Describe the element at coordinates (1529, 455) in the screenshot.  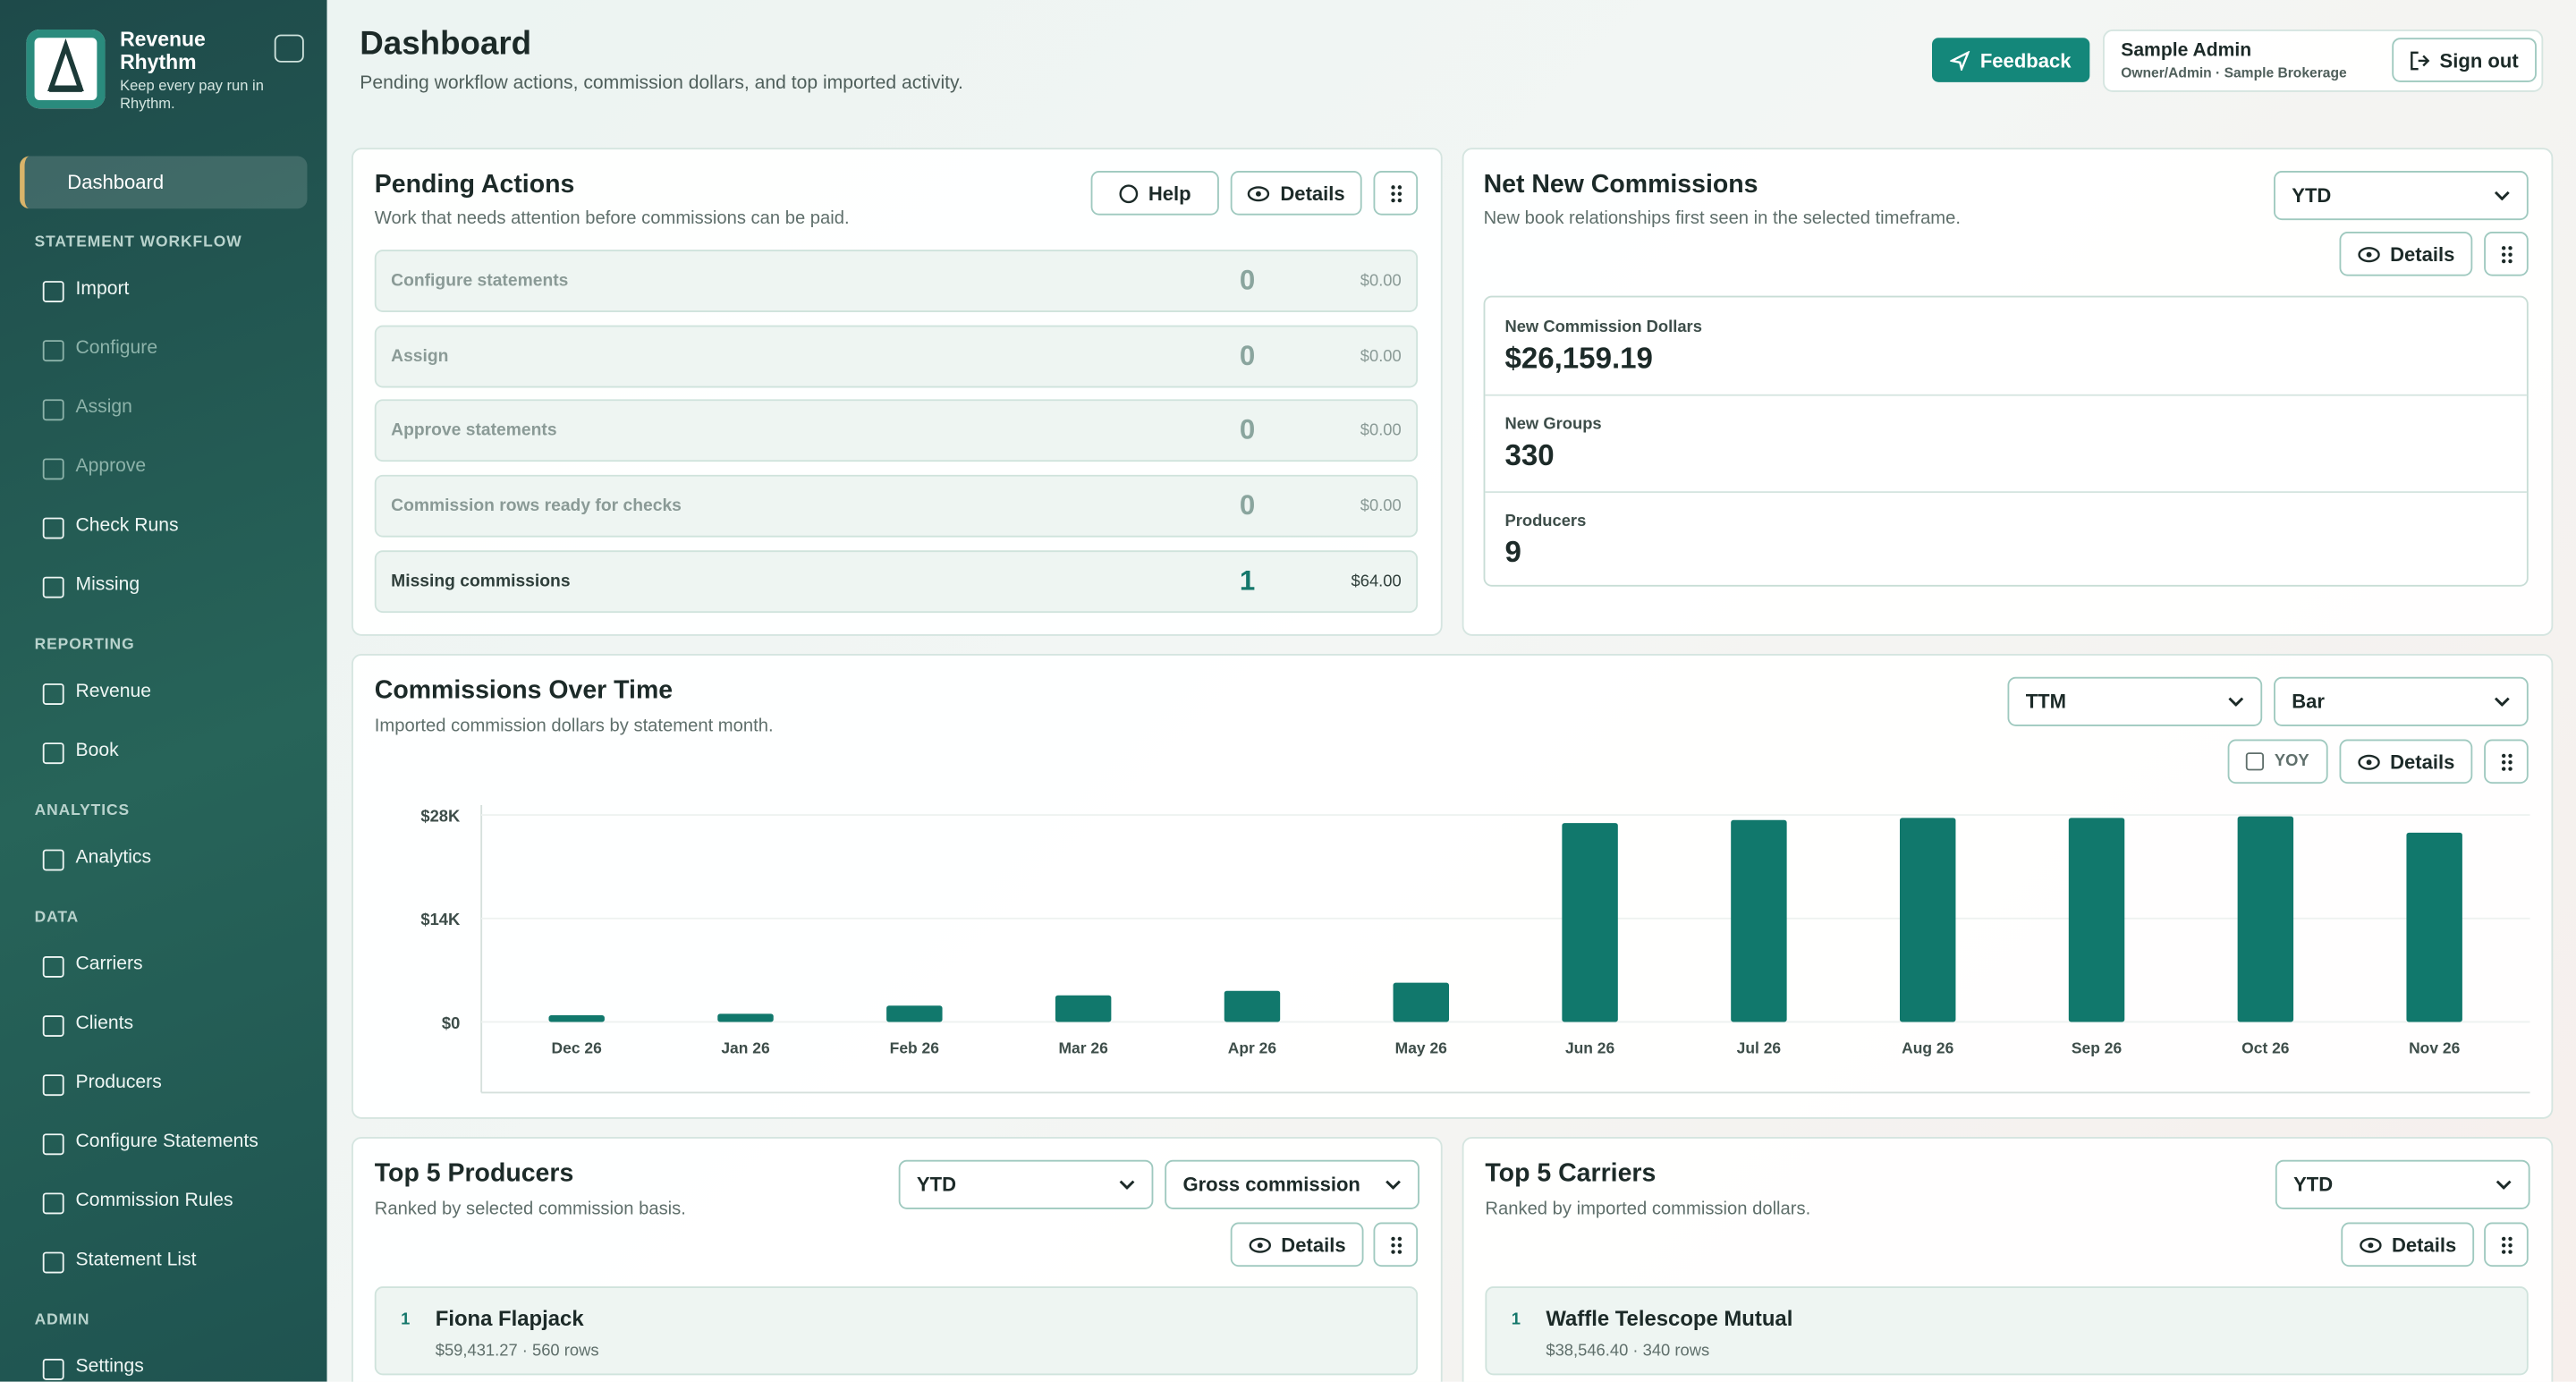
I see `metric-value: 330` at that location.